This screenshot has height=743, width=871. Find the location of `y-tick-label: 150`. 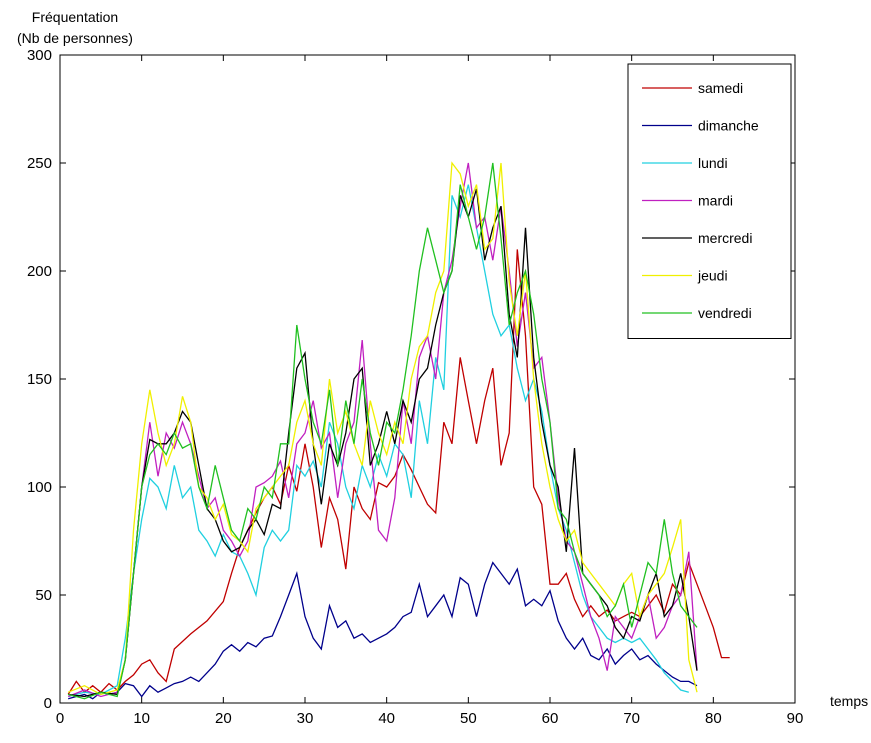

y-tick-label: 150 is located at coordinates (39, 379).